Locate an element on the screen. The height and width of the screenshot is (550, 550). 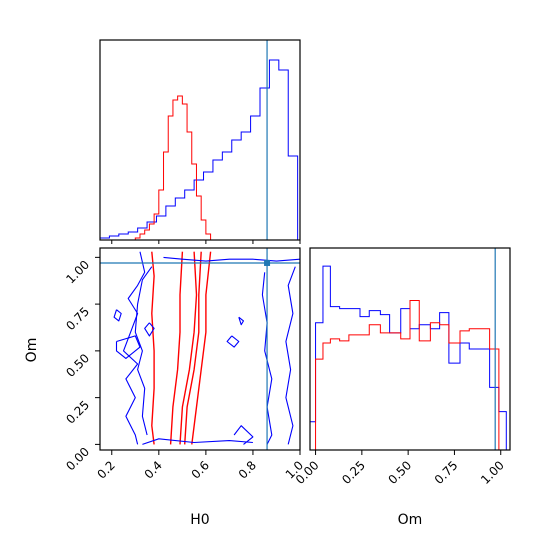
h0-x-tick-label-0: 0.2 is located at coordinates (105, 469).